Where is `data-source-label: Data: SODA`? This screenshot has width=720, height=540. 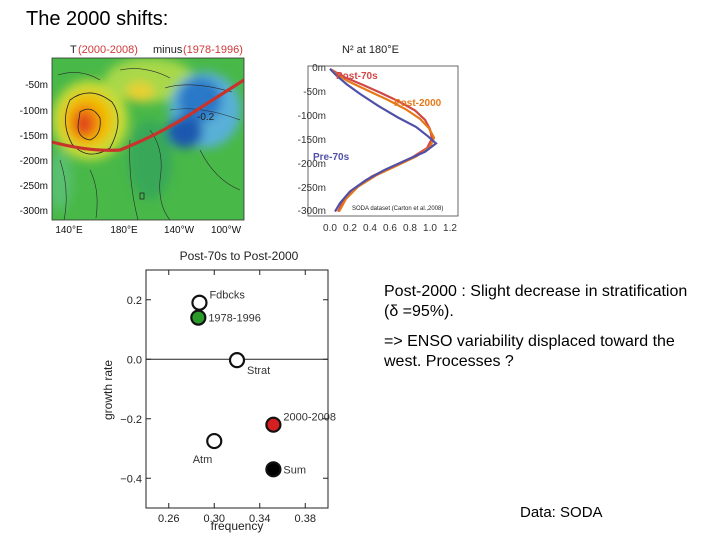
data-source-label: Data: SODA is located at coordinates (561, 512).